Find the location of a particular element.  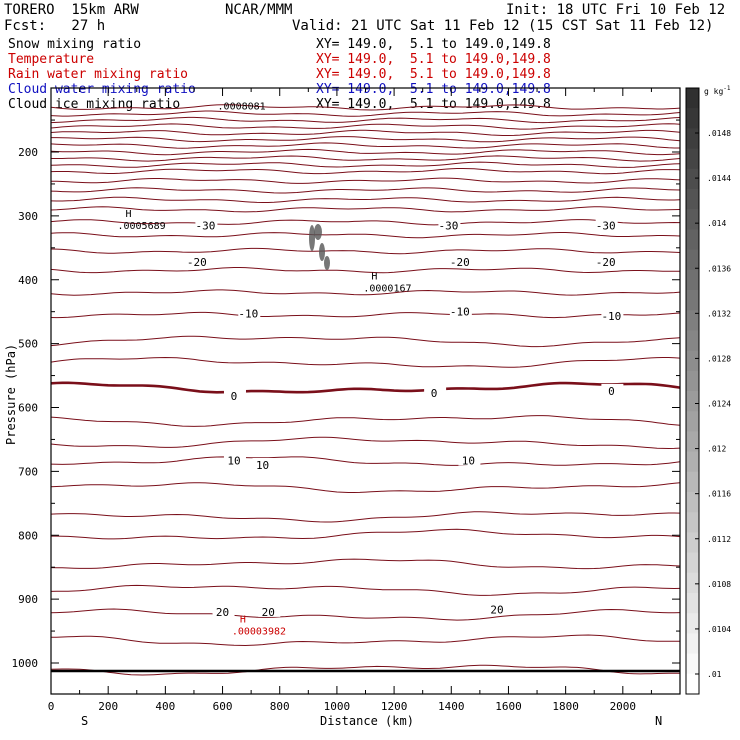

xy-cloud-ice: XY= 149.0, 5.1 to 149.0,149.8 is located at coordinates (433, 104).